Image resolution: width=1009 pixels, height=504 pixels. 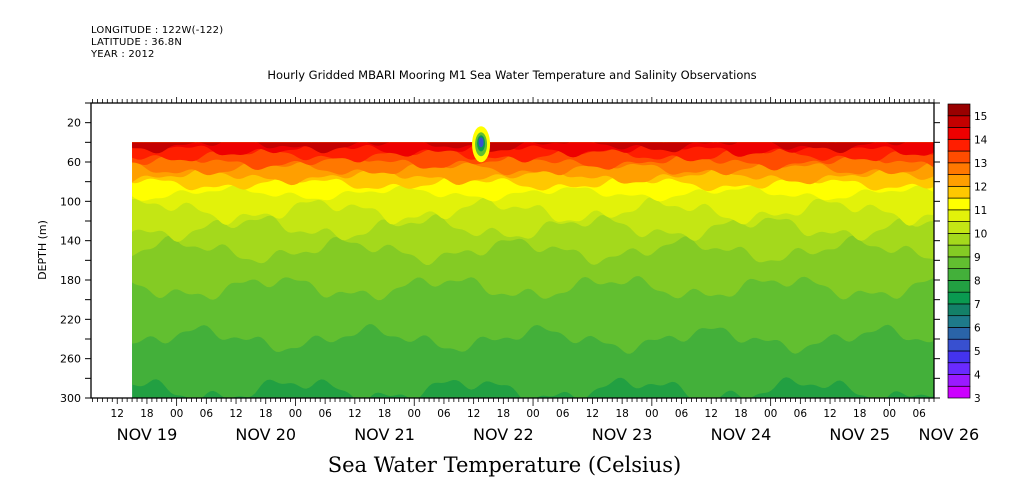 I want to click on y-tick-label: 100, so click(x=70, y=201).